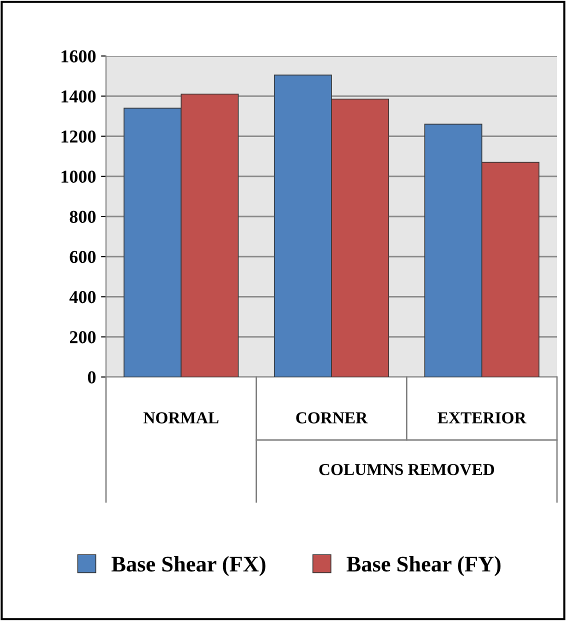 The image size is (566, 621). I want to click on y-tick-label: 0, so click(92, 377).